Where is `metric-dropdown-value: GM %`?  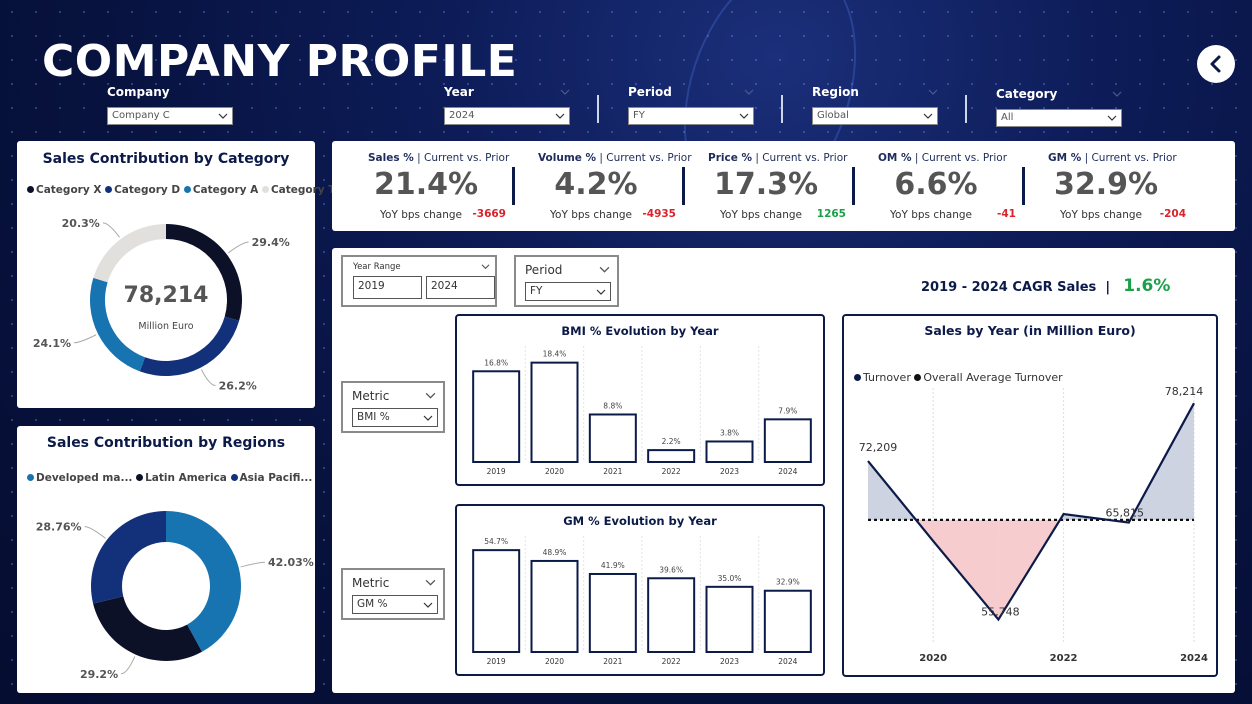 metric-dropdown-value: GM % is located at coordinates (372, 604).